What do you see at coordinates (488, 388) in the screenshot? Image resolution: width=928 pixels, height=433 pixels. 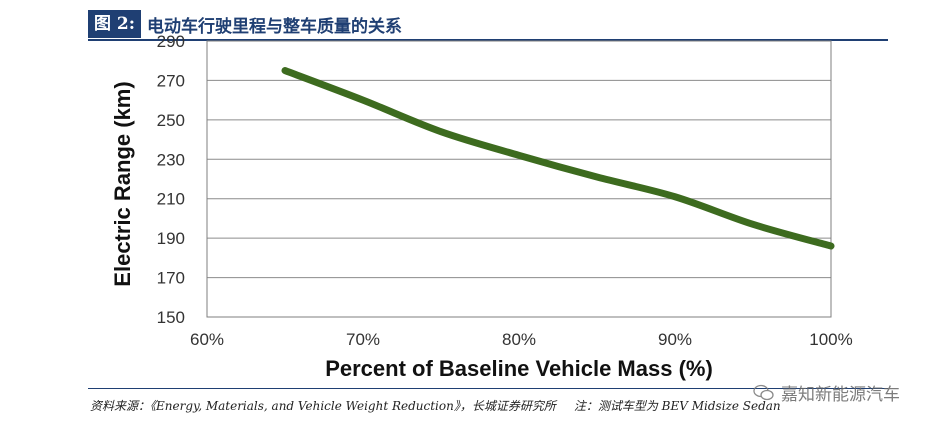 I see `footer-rule` at bounding box center [488, 388].